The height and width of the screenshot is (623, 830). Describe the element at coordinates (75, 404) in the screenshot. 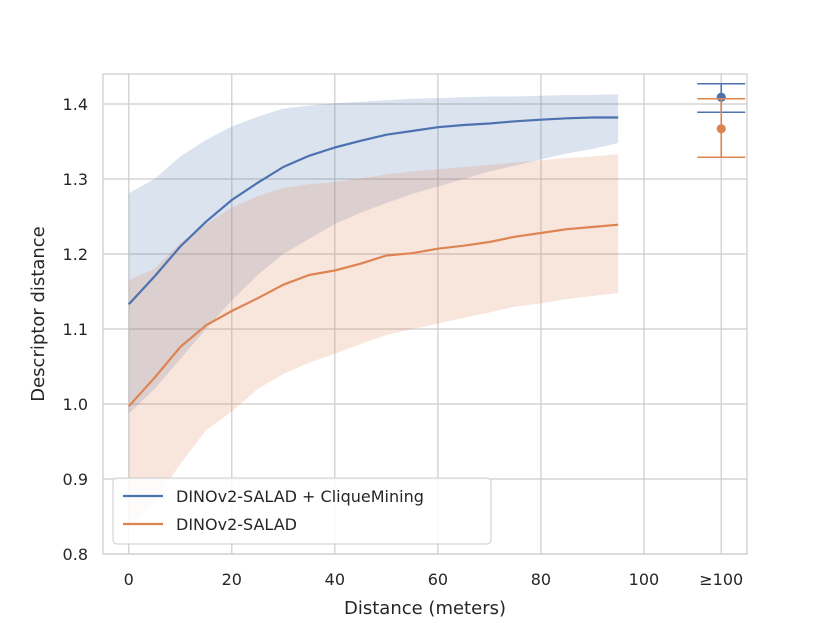

I see `y-tick-label: 1.0` at that location.